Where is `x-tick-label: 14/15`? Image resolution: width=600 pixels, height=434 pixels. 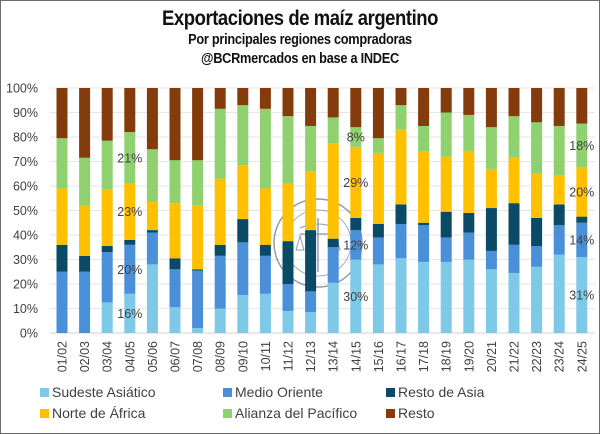 x-tick-label: 14/15 is located at coordinates (356, 356).